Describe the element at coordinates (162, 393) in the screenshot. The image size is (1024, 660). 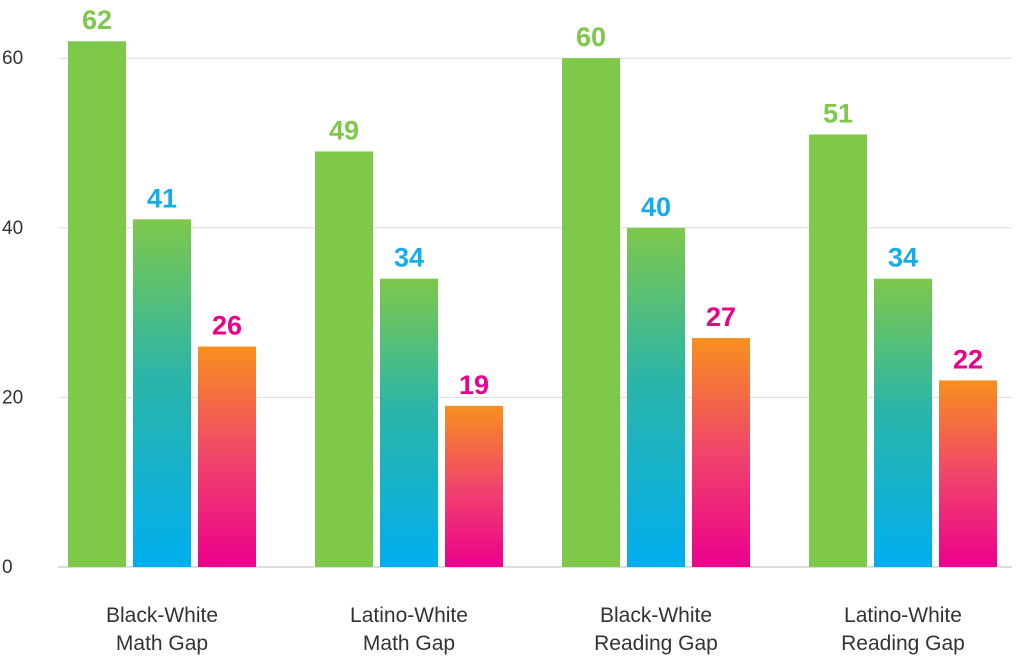
I see `bar-series2-cat1` at that location.